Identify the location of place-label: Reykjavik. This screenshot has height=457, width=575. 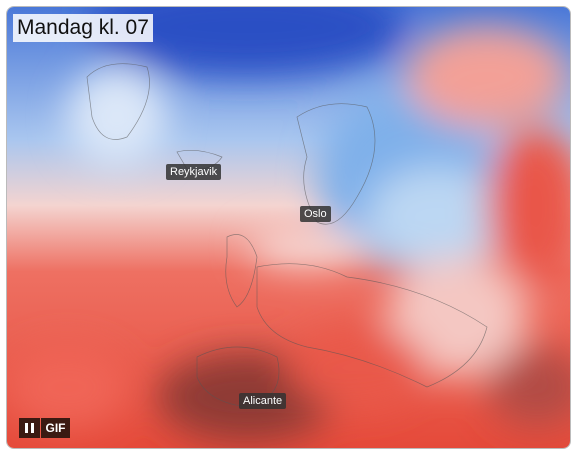
(194, 172).